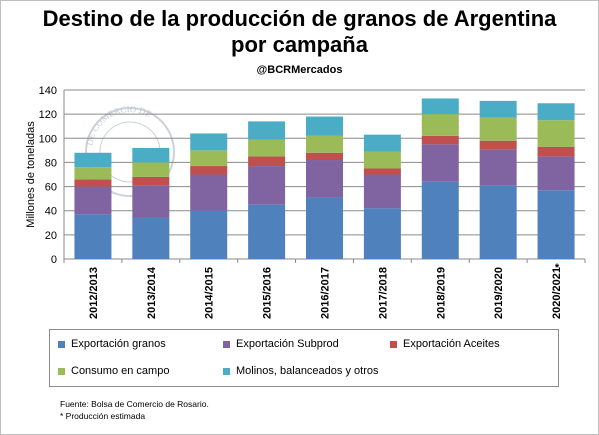 Image resolution: width=599 pixels, height=435 pixels. What do you see at coordinates (441, 293) in the screenshot?
I see `x-tick-label: 2018/2019` at bounding box center [441, 293].